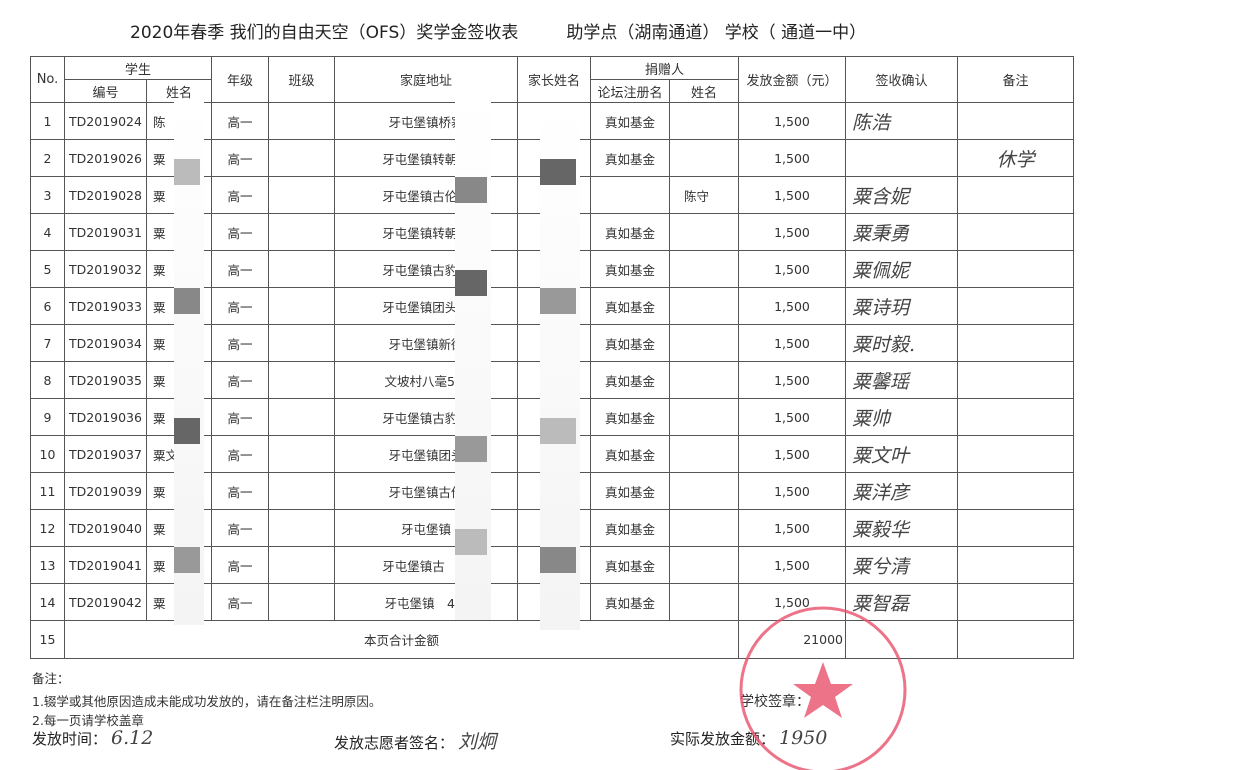 This screenshot has width=1255, height=770. Describe the element at coordinates (47, 565) in the screenshot. I see `row-no: 13` at that location.